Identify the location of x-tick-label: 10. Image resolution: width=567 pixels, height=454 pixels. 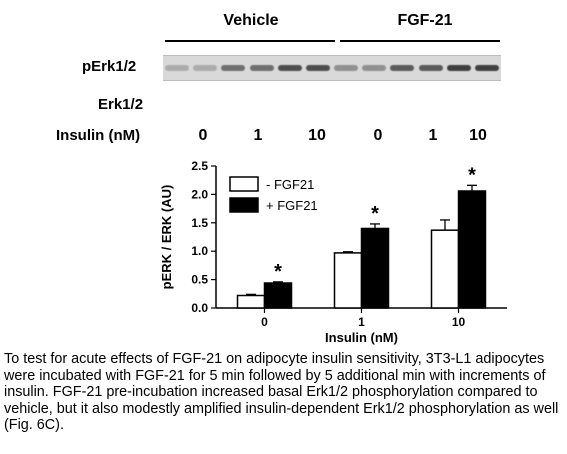
(459, 322).